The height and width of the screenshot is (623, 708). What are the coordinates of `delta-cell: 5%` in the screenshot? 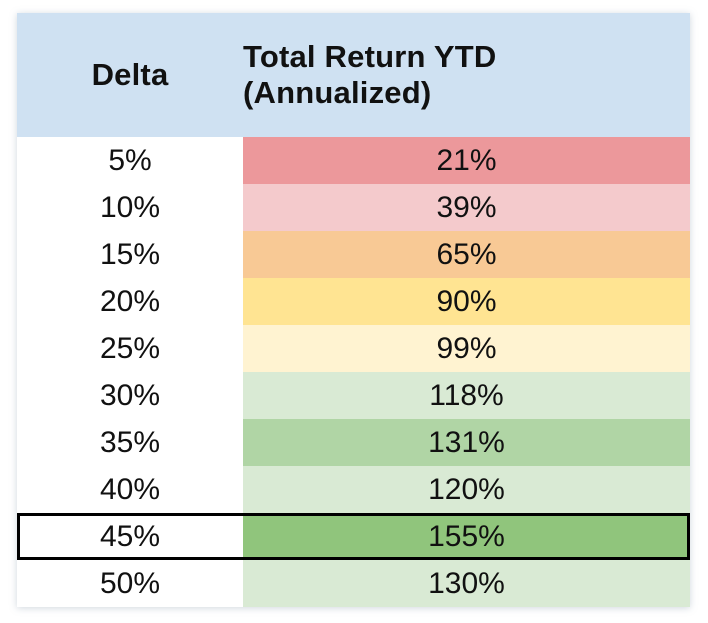 It's located at (130, 160).